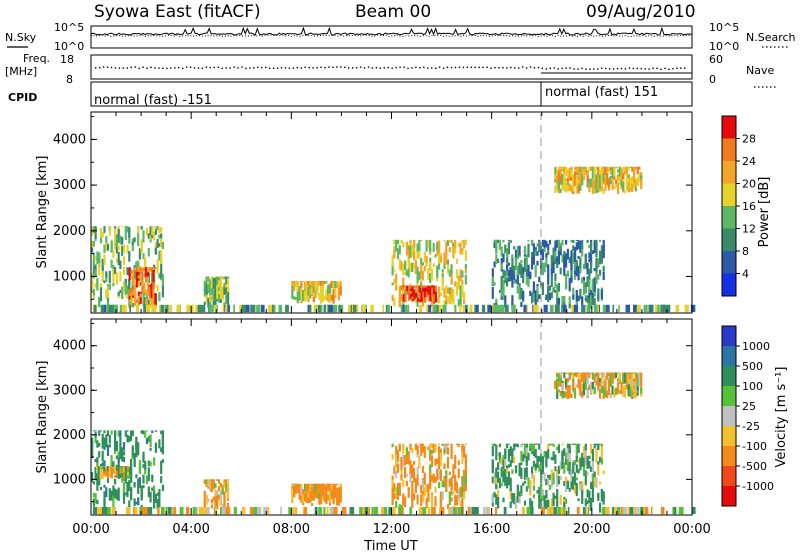 The height and width of the screenshot is (554, 800). Describe the element at coordinates (69, 435) in the screenshot. I see `y-tick-label: 2000` at that location.